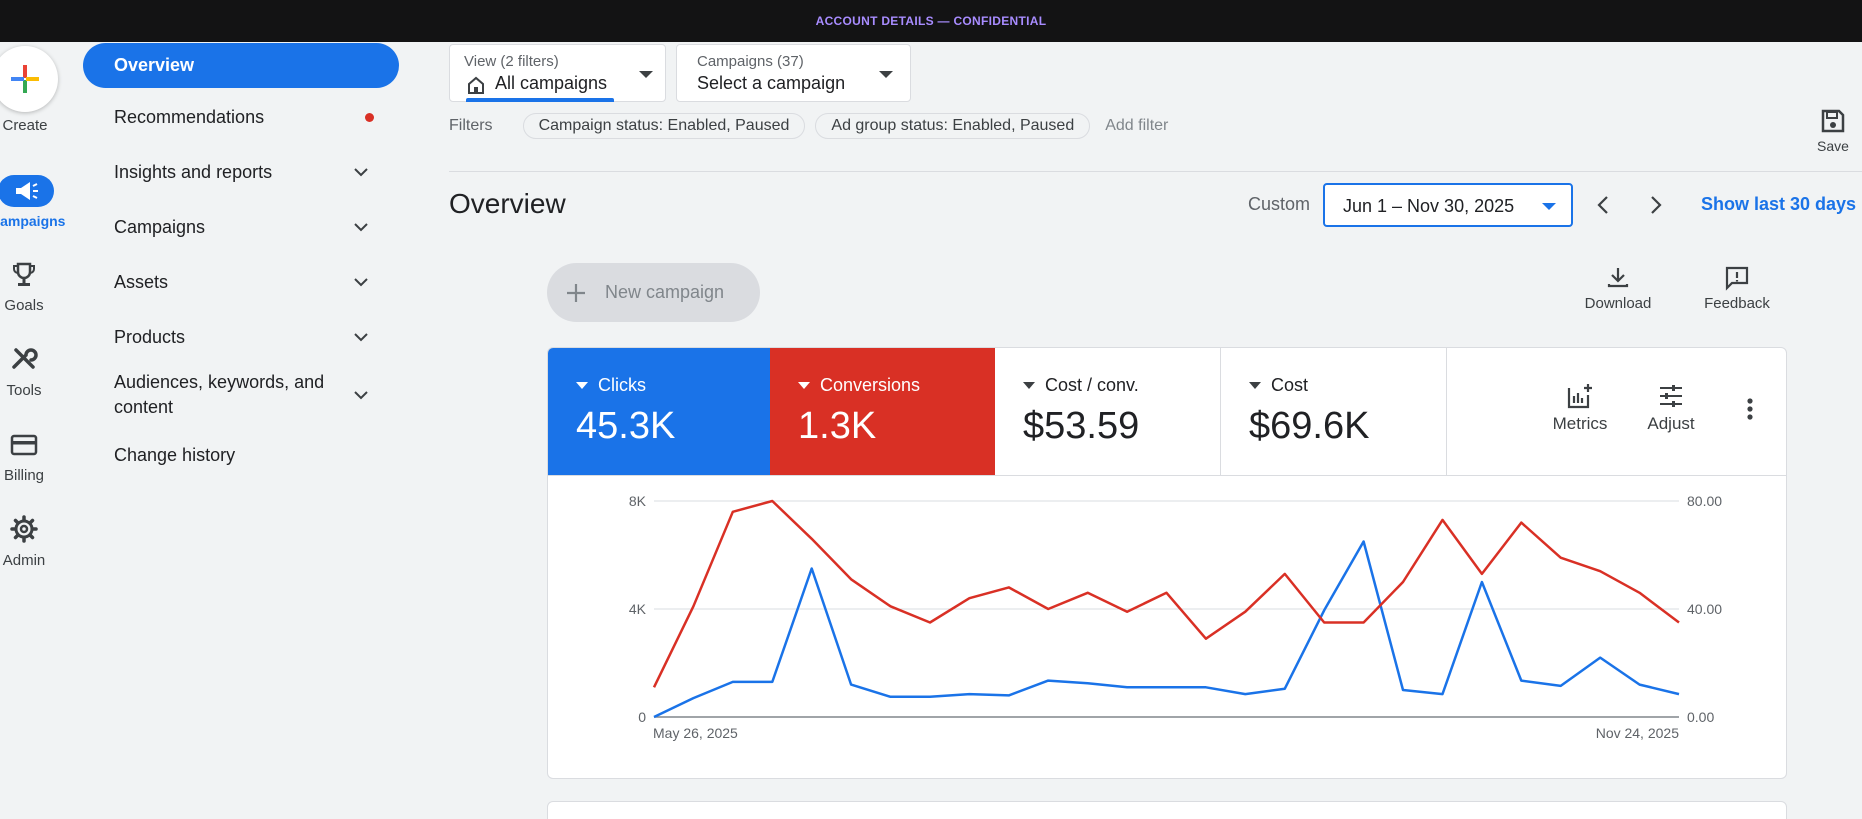 This screenshot has width=1862, height=819. What do you see at coordinates (1309, 426) in the screenshot?
I see `metric-value: $69.6K` at bounding box center [1309, 426].